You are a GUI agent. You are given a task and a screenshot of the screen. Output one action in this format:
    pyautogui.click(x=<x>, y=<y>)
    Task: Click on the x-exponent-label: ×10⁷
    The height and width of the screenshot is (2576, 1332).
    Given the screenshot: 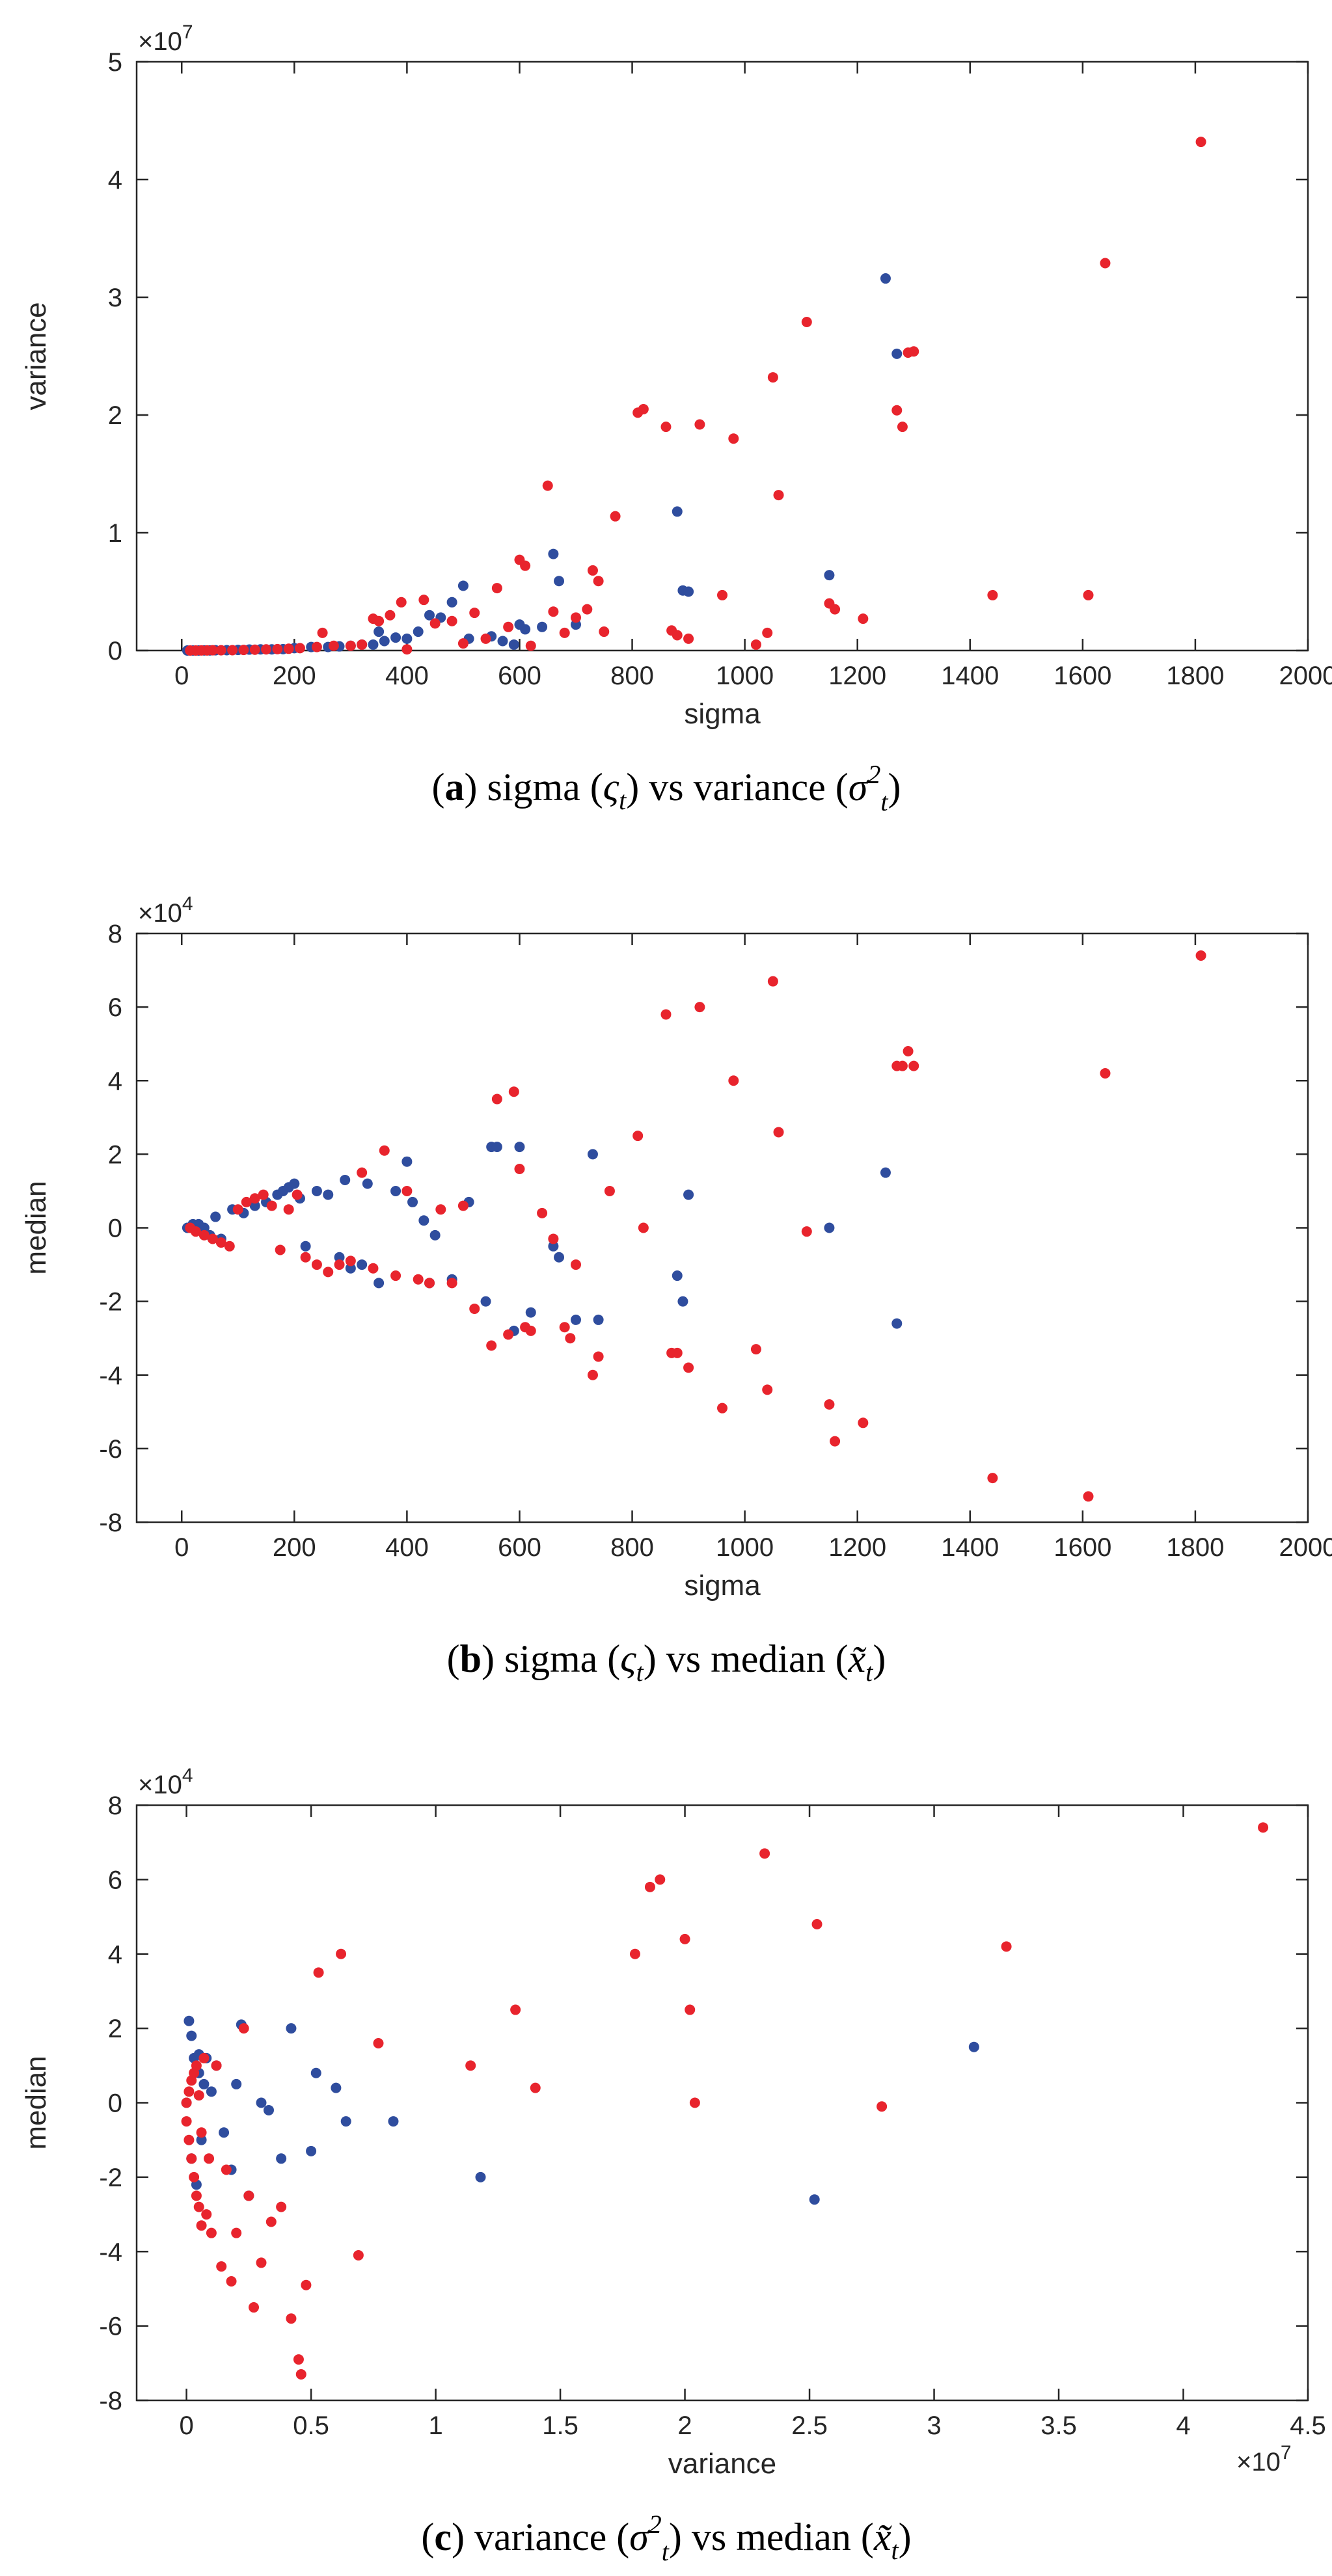 What is the action you would take?
    pyautogui.click(x=1264, y=2459)
    